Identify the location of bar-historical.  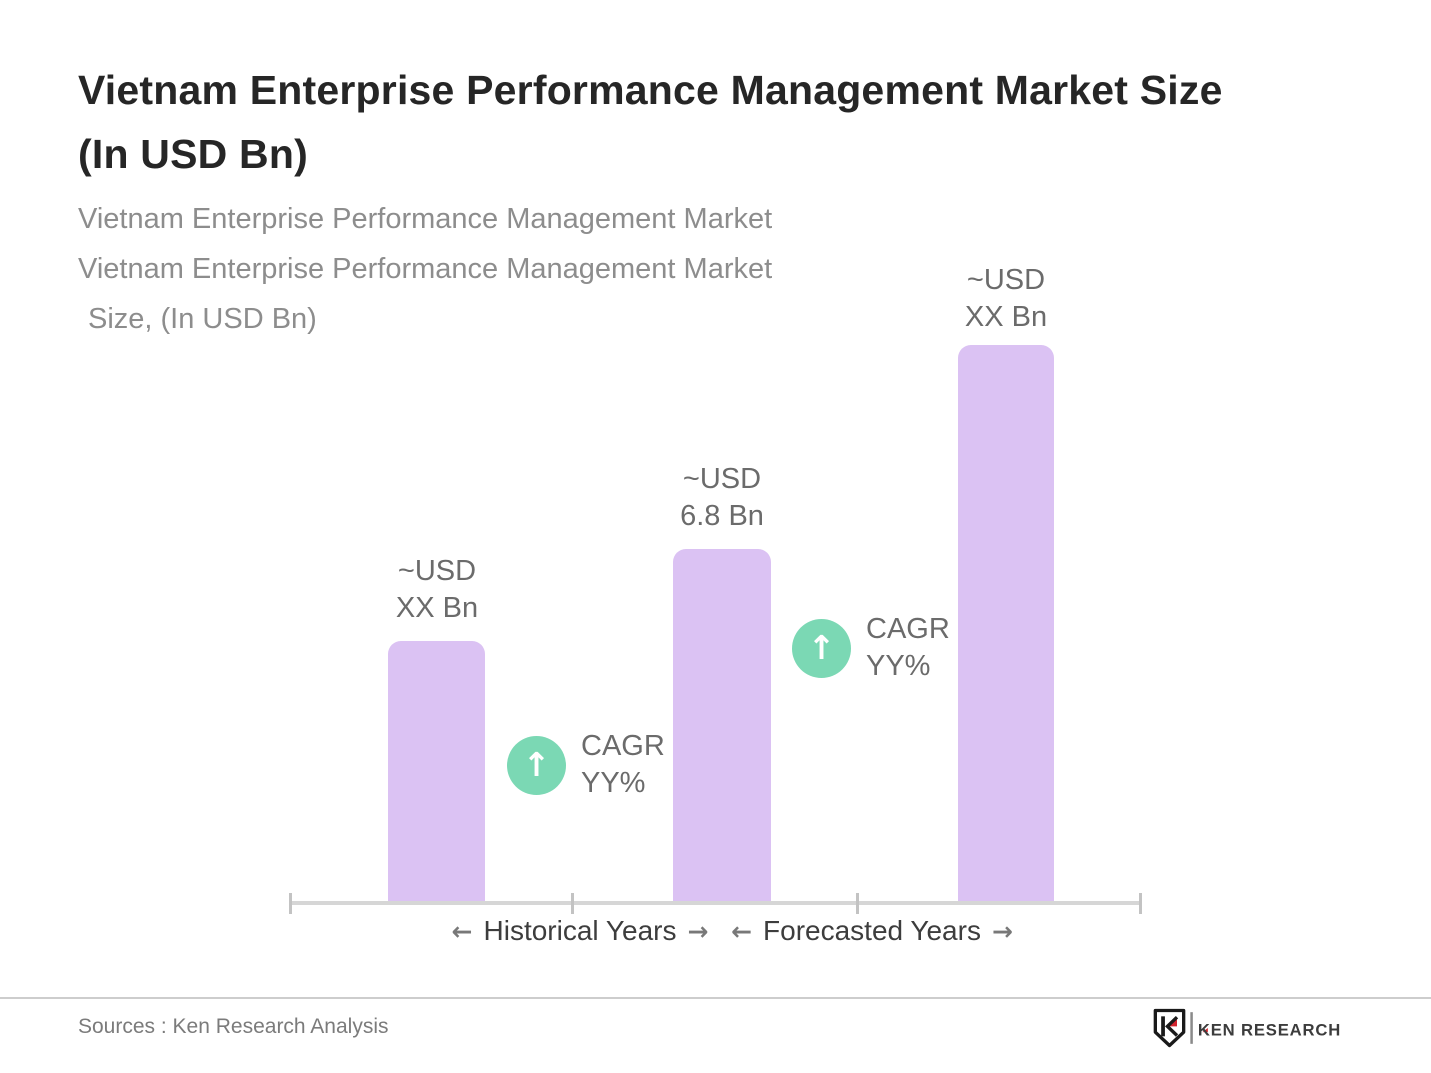
(436, 772).